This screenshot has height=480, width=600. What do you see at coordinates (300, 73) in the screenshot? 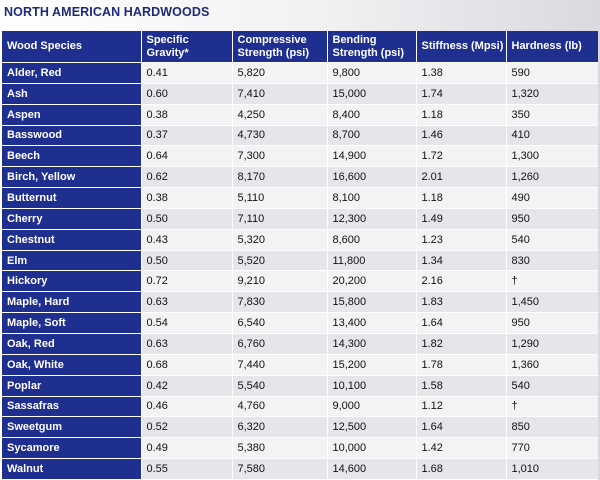
I see `table-row: Alder, Red 0.41 5,820 9,800 1.38 590` at bounding box center [300, 73].